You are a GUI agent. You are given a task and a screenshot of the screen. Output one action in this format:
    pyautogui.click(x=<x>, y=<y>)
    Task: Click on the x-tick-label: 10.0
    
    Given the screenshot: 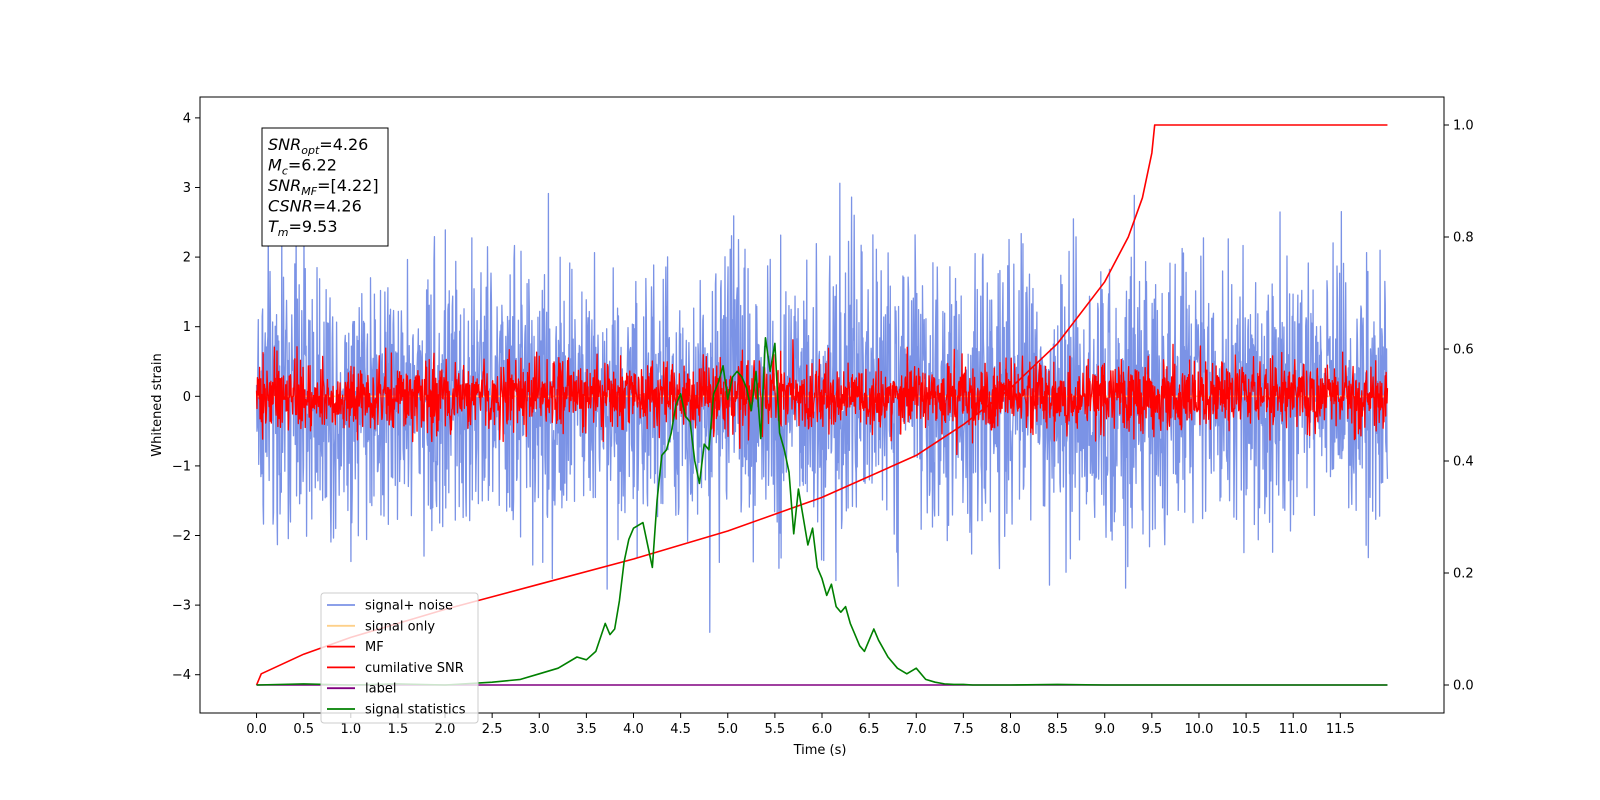 What is the action you would take?
    pyautogui.click(x=1198, y=729)
    